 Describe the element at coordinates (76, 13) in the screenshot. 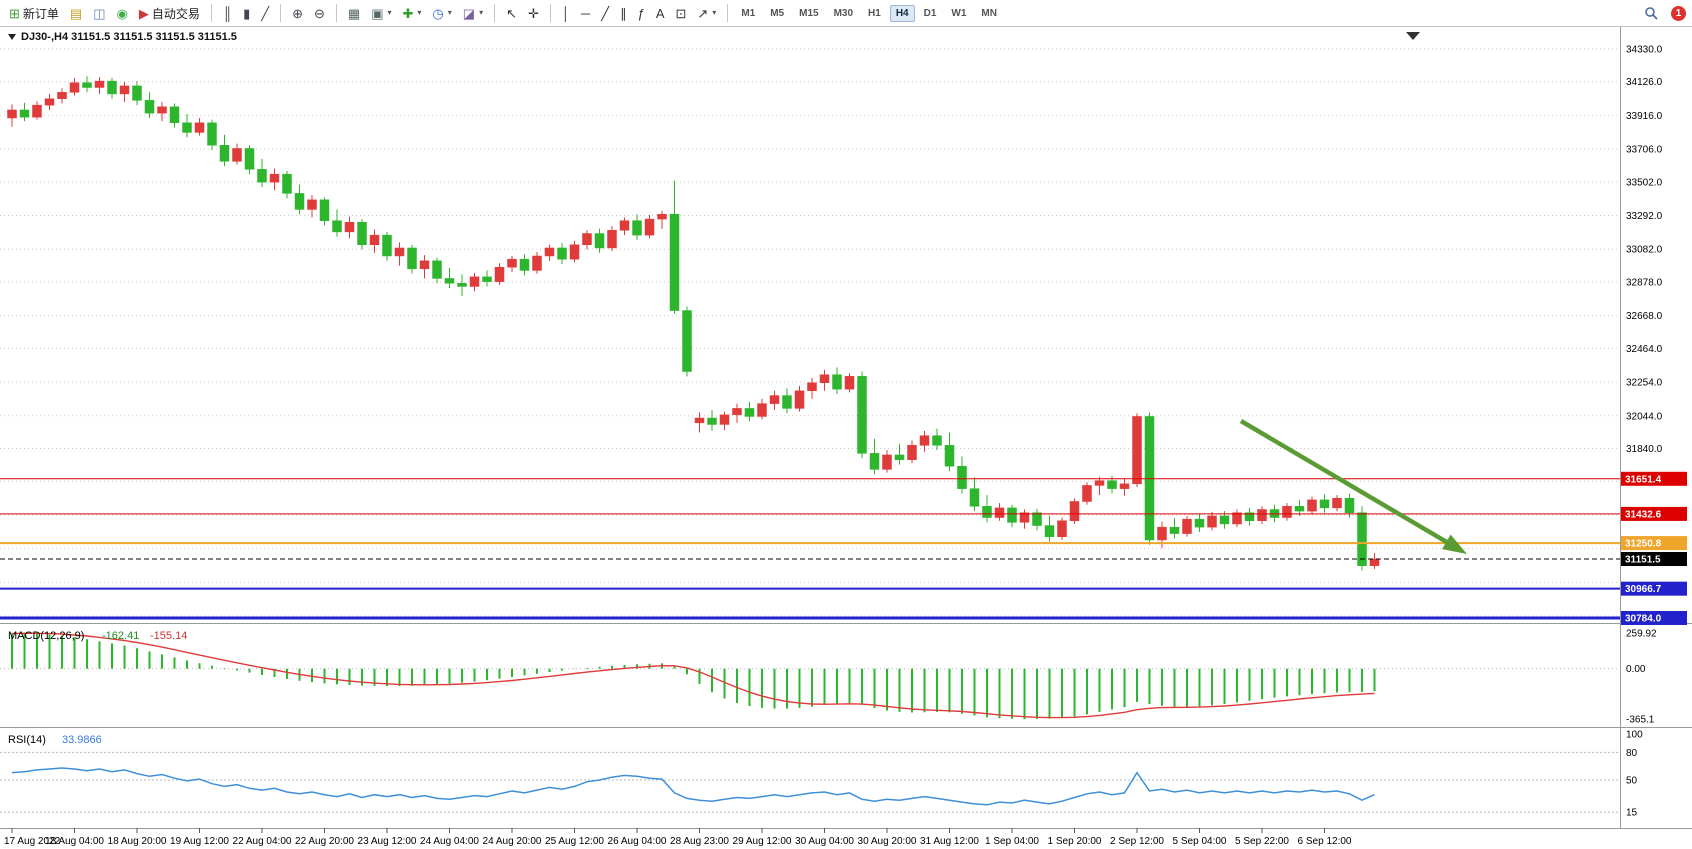

I see `profiles-button: ▤` at that location.